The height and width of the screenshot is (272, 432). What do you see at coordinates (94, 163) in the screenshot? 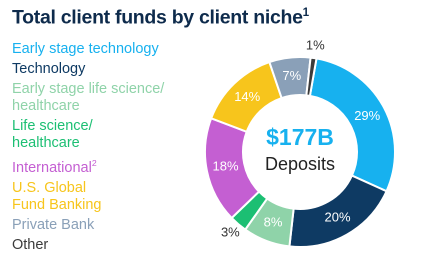
I see `legend-footnote: 2` at bounding box center [94, 163].